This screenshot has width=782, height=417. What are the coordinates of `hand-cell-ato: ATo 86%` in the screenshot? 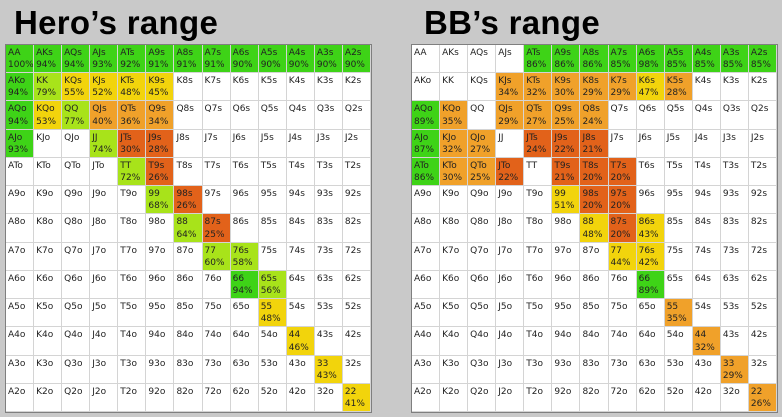 It's located at (426, 172).